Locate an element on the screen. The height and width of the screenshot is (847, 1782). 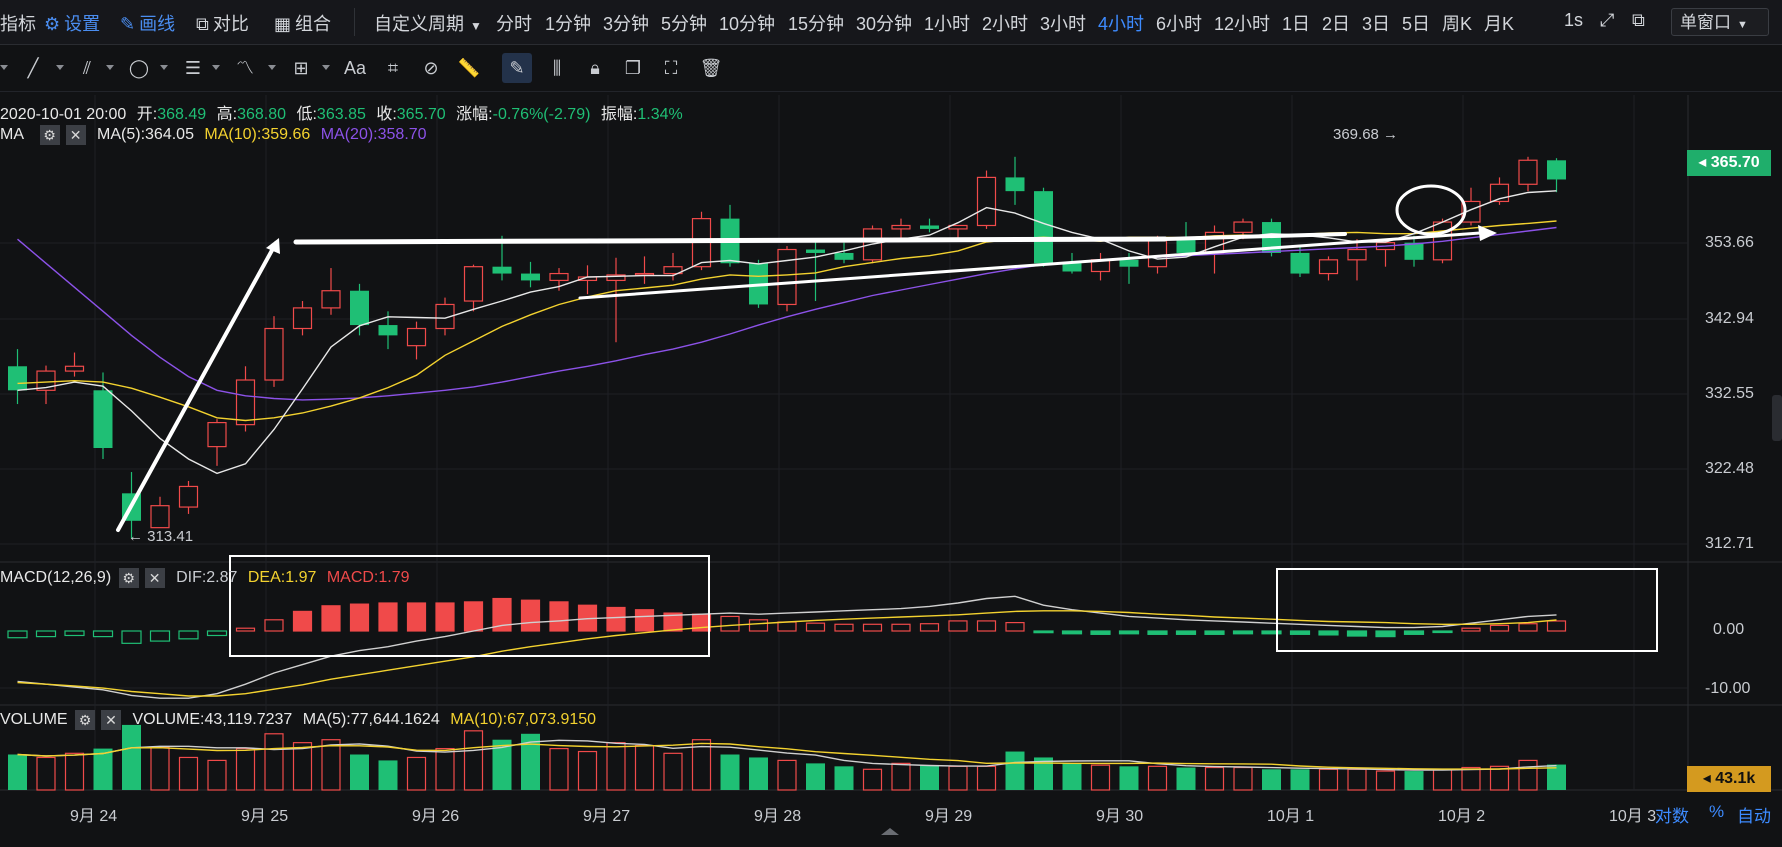
period-15m: 15分钟 is located at coordinates (816, 24).